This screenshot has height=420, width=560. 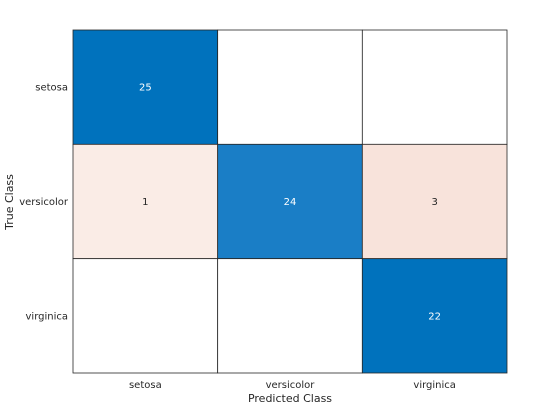 I want to click on y-tick-label: virginica, so click(x=47, y=316).